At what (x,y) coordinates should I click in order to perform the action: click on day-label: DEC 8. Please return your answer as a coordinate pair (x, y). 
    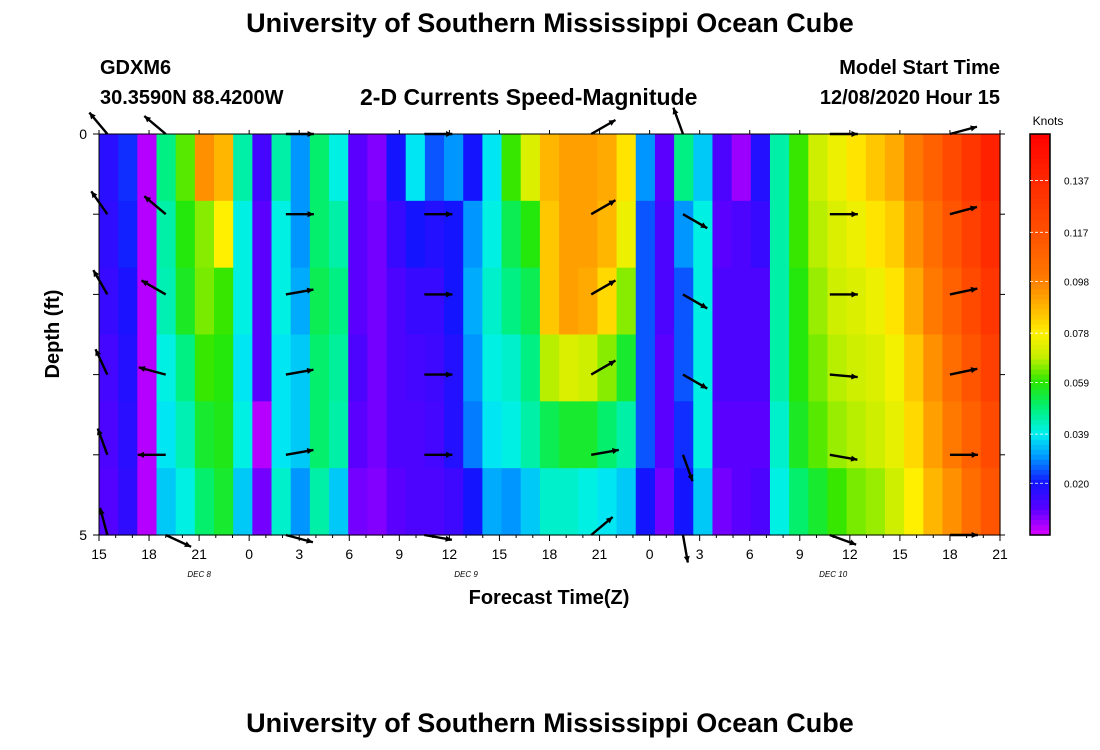
    Looking at the image, I should click on (199, 574).